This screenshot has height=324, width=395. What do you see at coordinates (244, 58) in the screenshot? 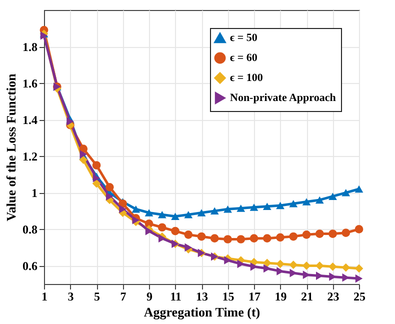
I see `legend-label: ϵ = 60` at bounding box center [244, 58].